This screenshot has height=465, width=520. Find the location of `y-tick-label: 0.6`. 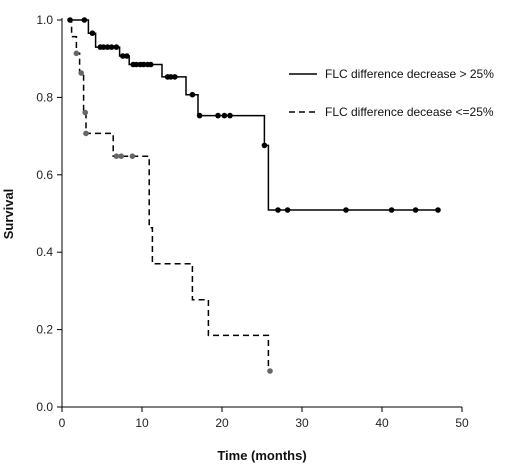

y-tick-label: 0.6 is located at coordinates (44, 175).